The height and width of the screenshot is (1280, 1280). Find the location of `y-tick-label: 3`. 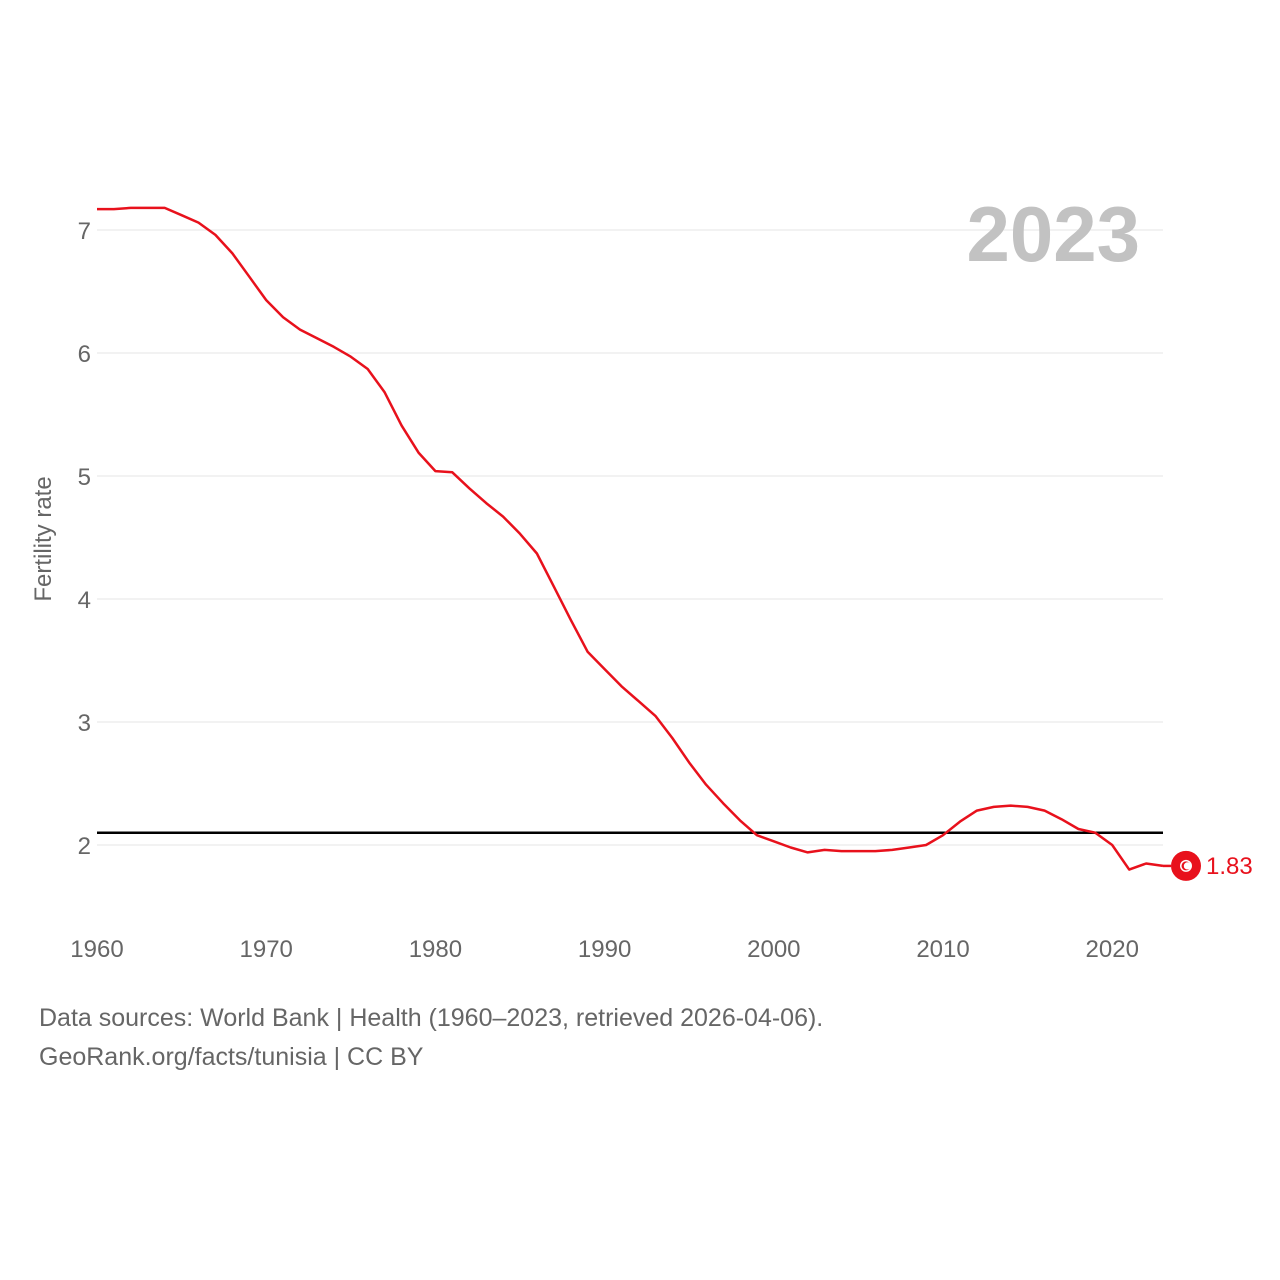

y-tick-label: 3 is located at coordinates (84, 723).